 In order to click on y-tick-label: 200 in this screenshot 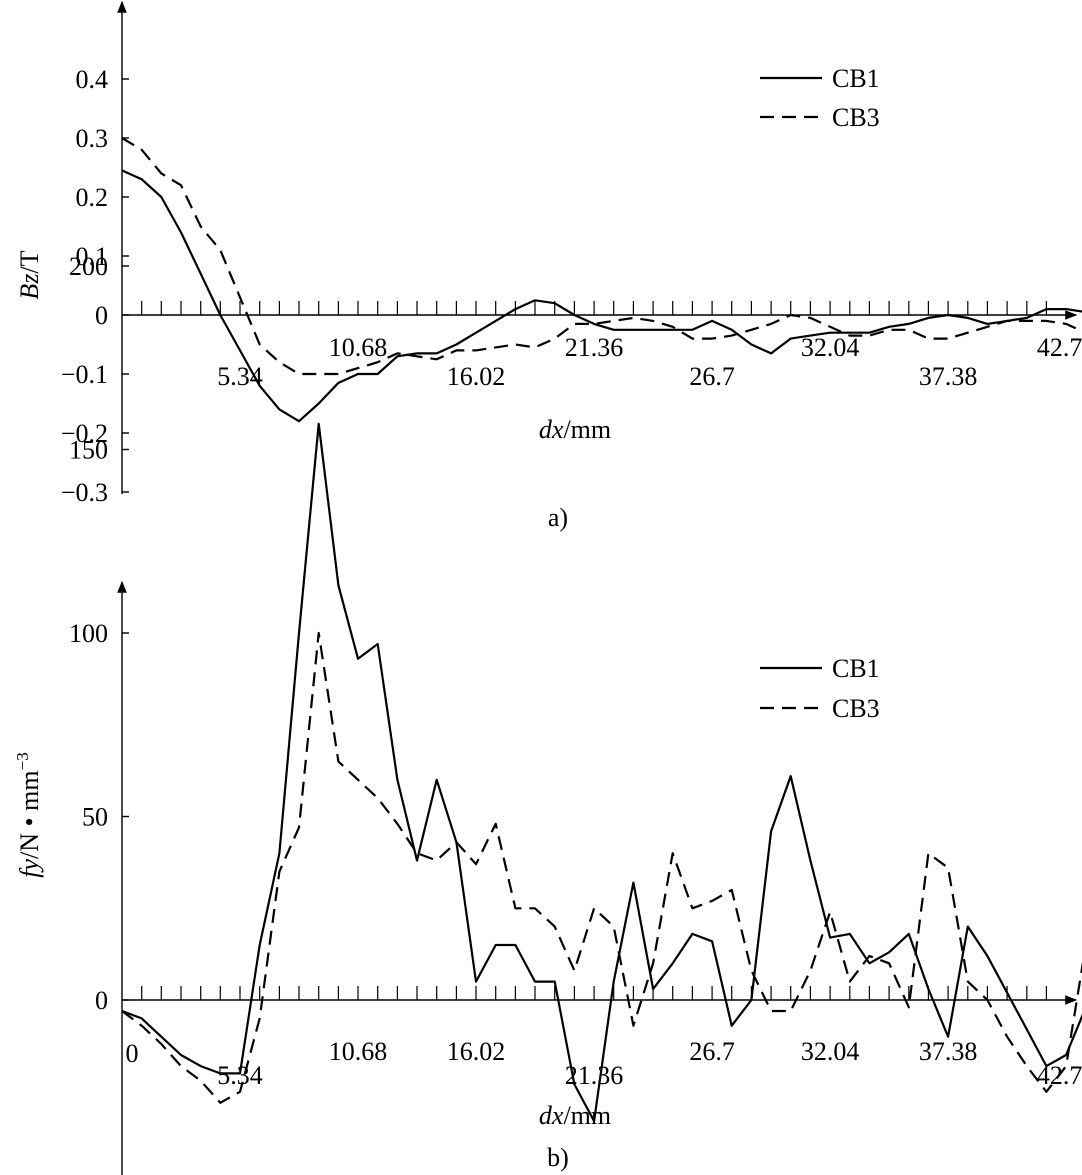, I will do `click(88, 266)`.